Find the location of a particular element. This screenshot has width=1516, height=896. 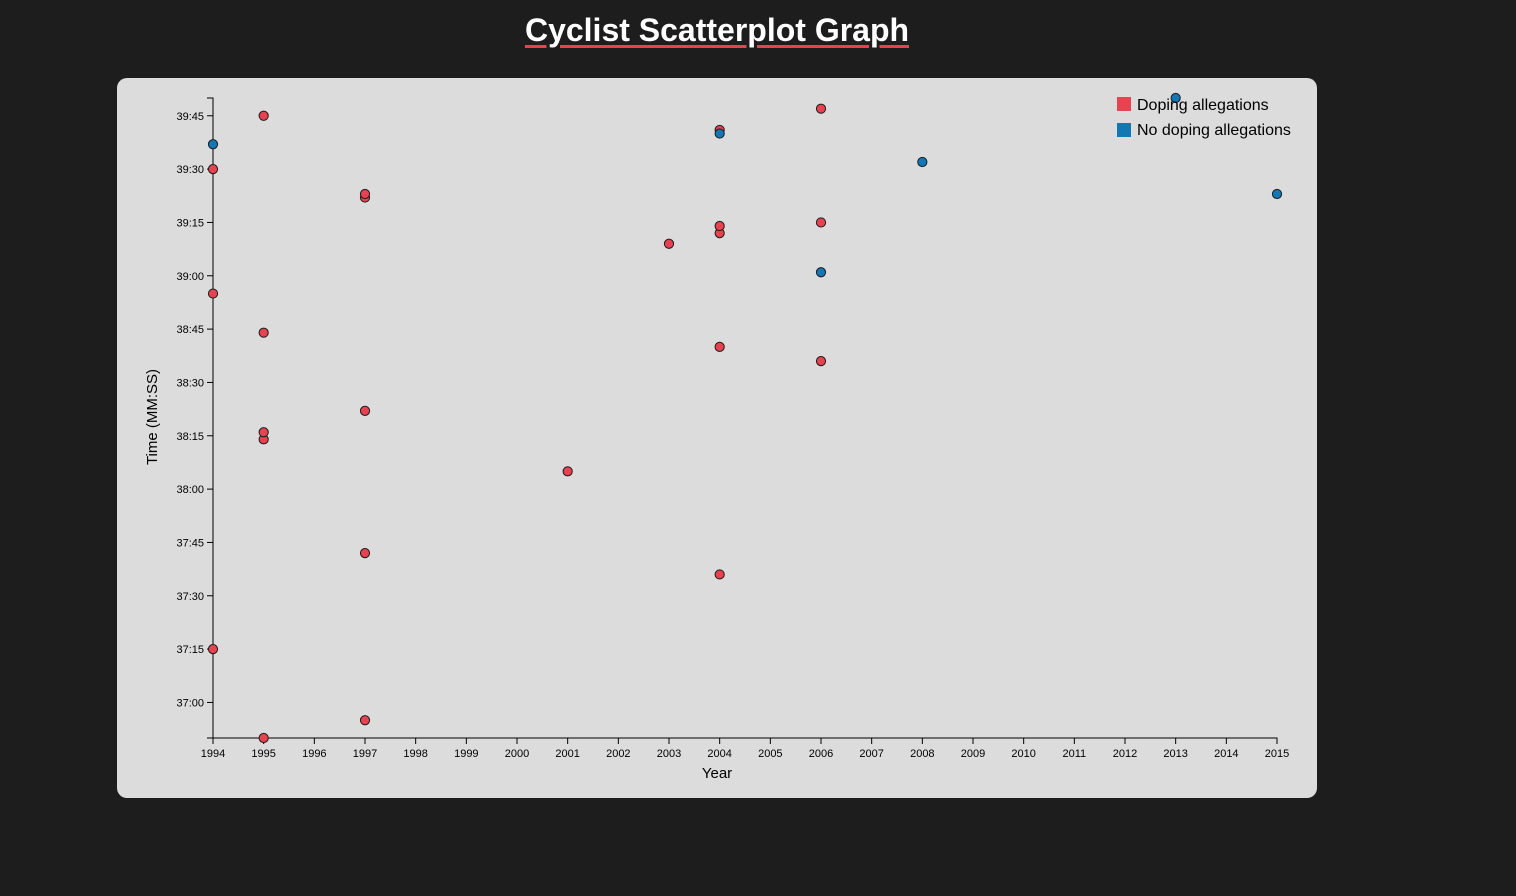

y-tick-label: 38:00 is located at coordinates (190, 490).